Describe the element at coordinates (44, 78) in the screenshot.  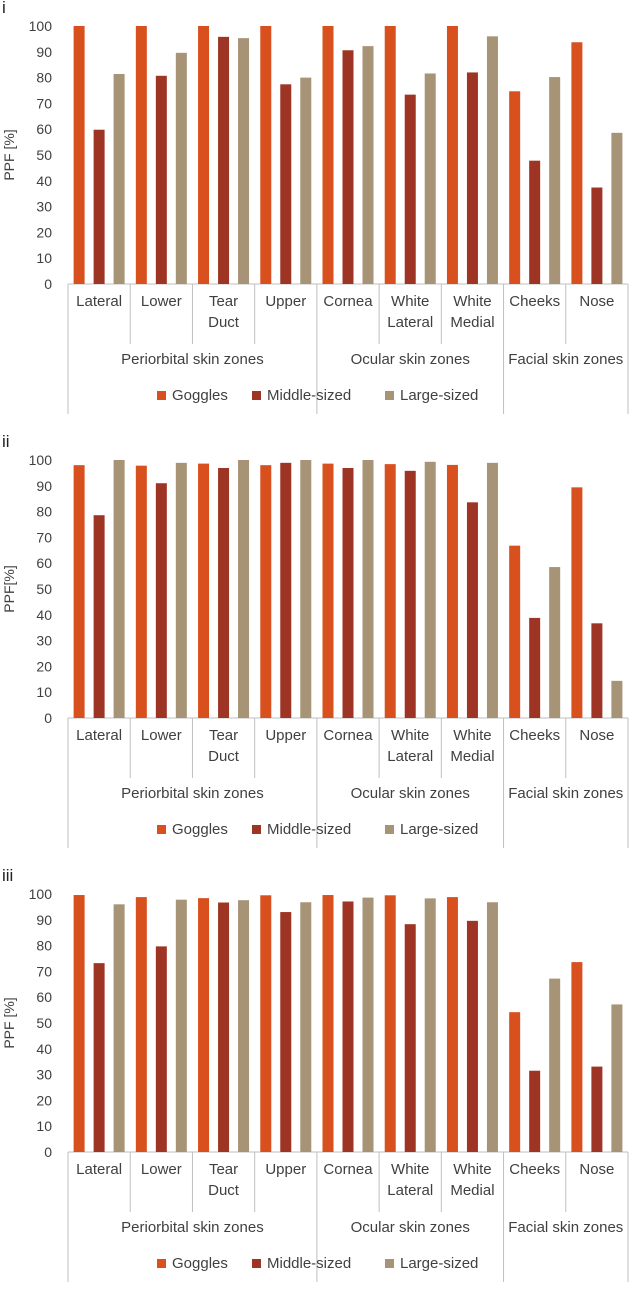
I see `y-tick-label: 80` at that location.